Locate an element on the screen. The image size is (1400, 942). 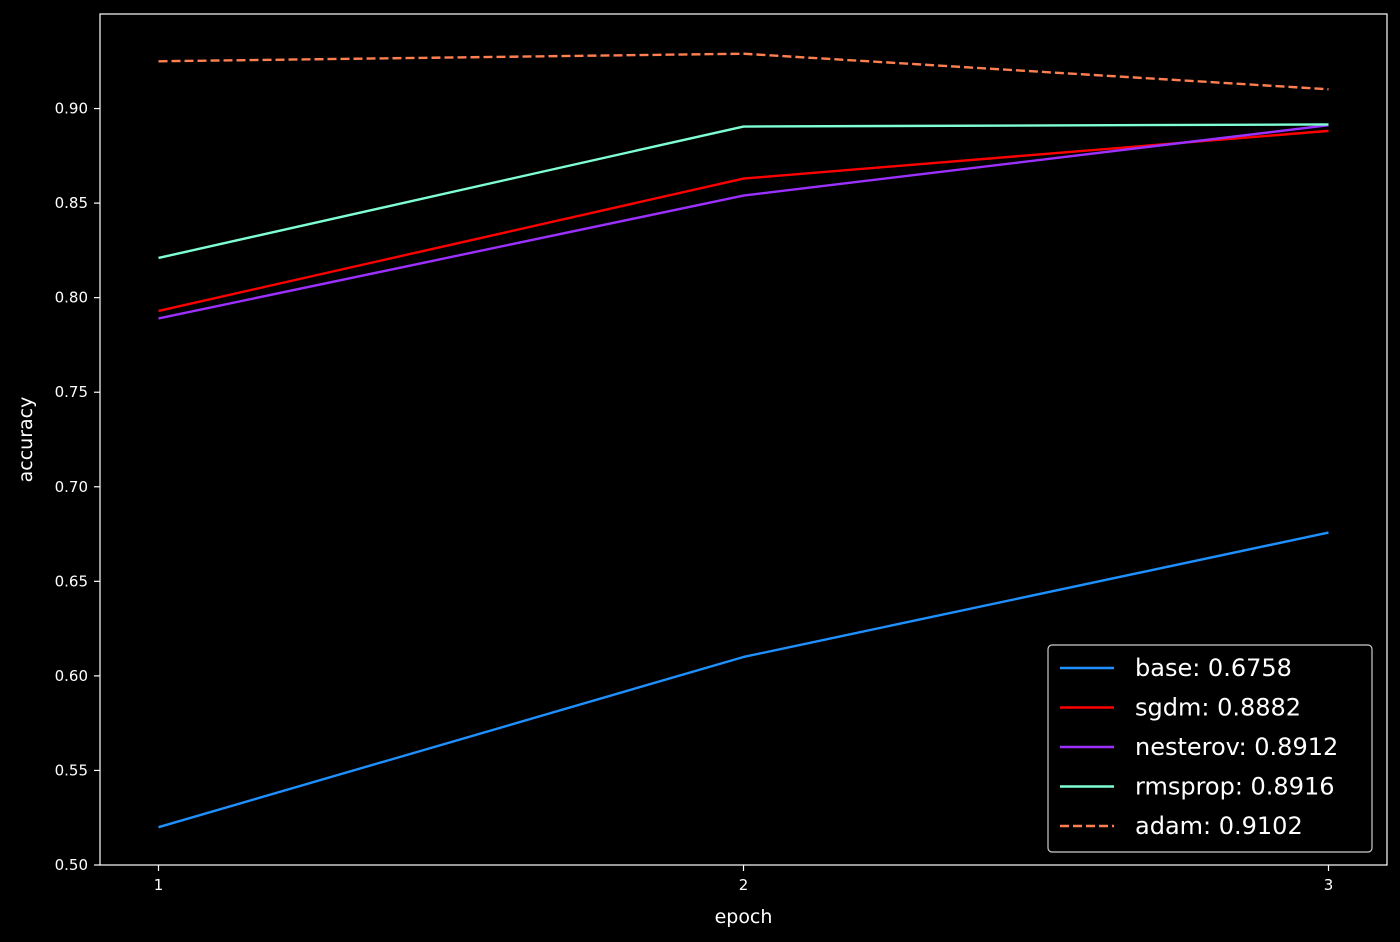
legend-label: base: 0.6758 is located at coordinates (1213, 668).